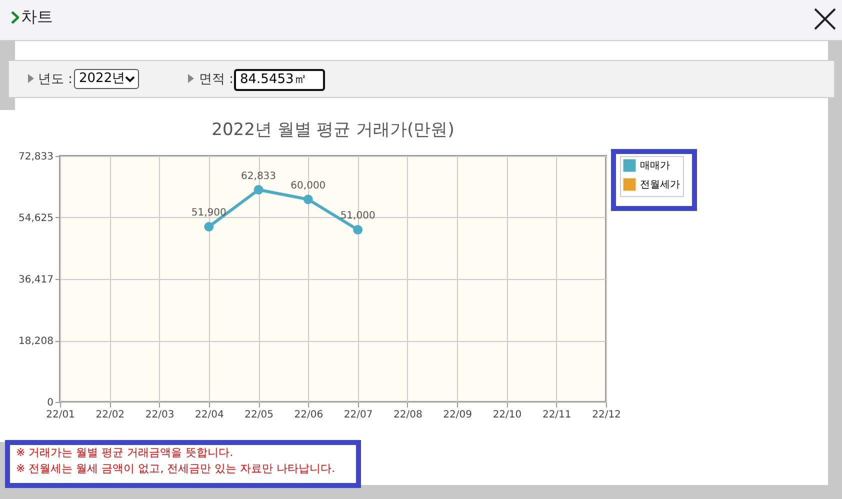 This screenshot has width=842, height=499. Describe the element at coordinates (308, 186) in the screenshot. I see `text: 60,000` at that location.